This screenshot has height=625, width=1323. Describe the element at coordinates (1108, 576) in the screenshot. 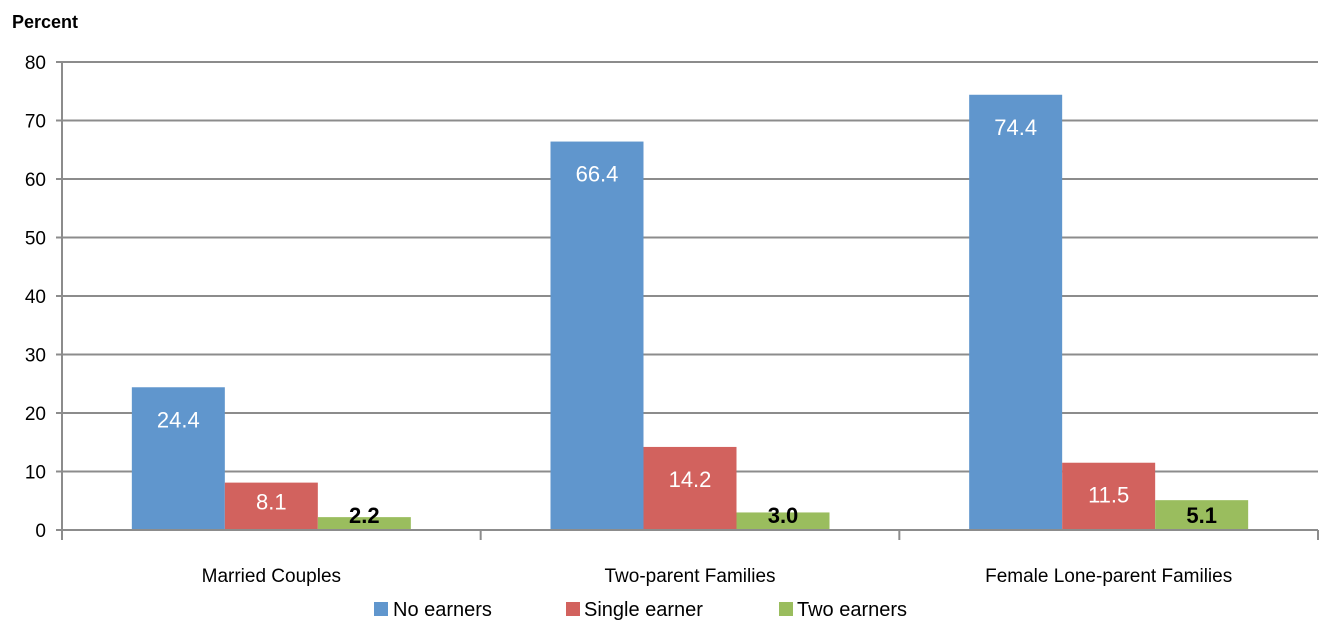

I see `category-label: Female Lone-parent Families` at that location.